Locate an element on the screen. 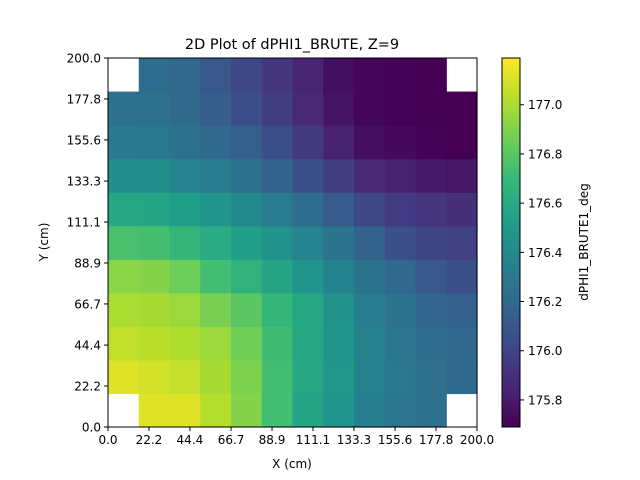 This screenshot has width=640, height=480. y-tick-label: 200.0 is located at coordinates (84, 59).